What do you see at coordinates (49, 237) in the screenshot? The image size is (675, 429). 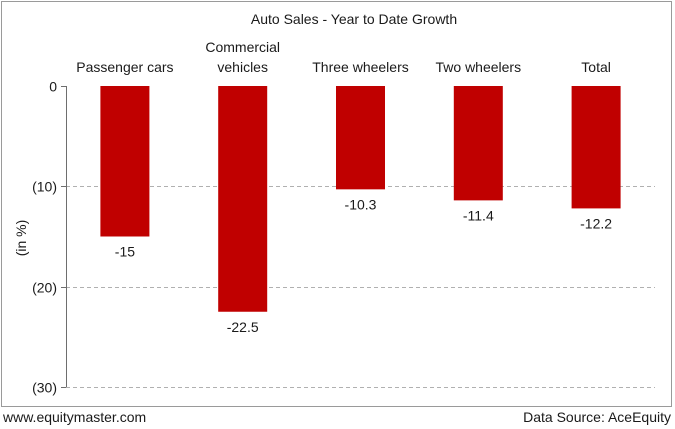 I see `y-axis: 0 (10) (20) (30)` at bounding box center [49, 237].